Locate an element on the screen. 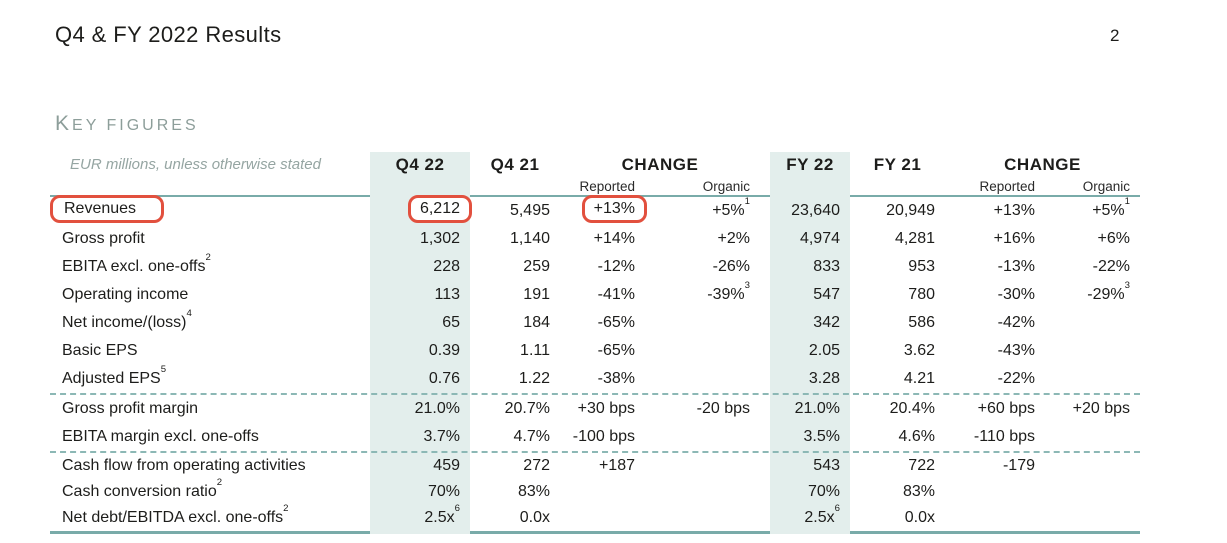  cell-q4-21: 259 is located at coordinates (536, 266).